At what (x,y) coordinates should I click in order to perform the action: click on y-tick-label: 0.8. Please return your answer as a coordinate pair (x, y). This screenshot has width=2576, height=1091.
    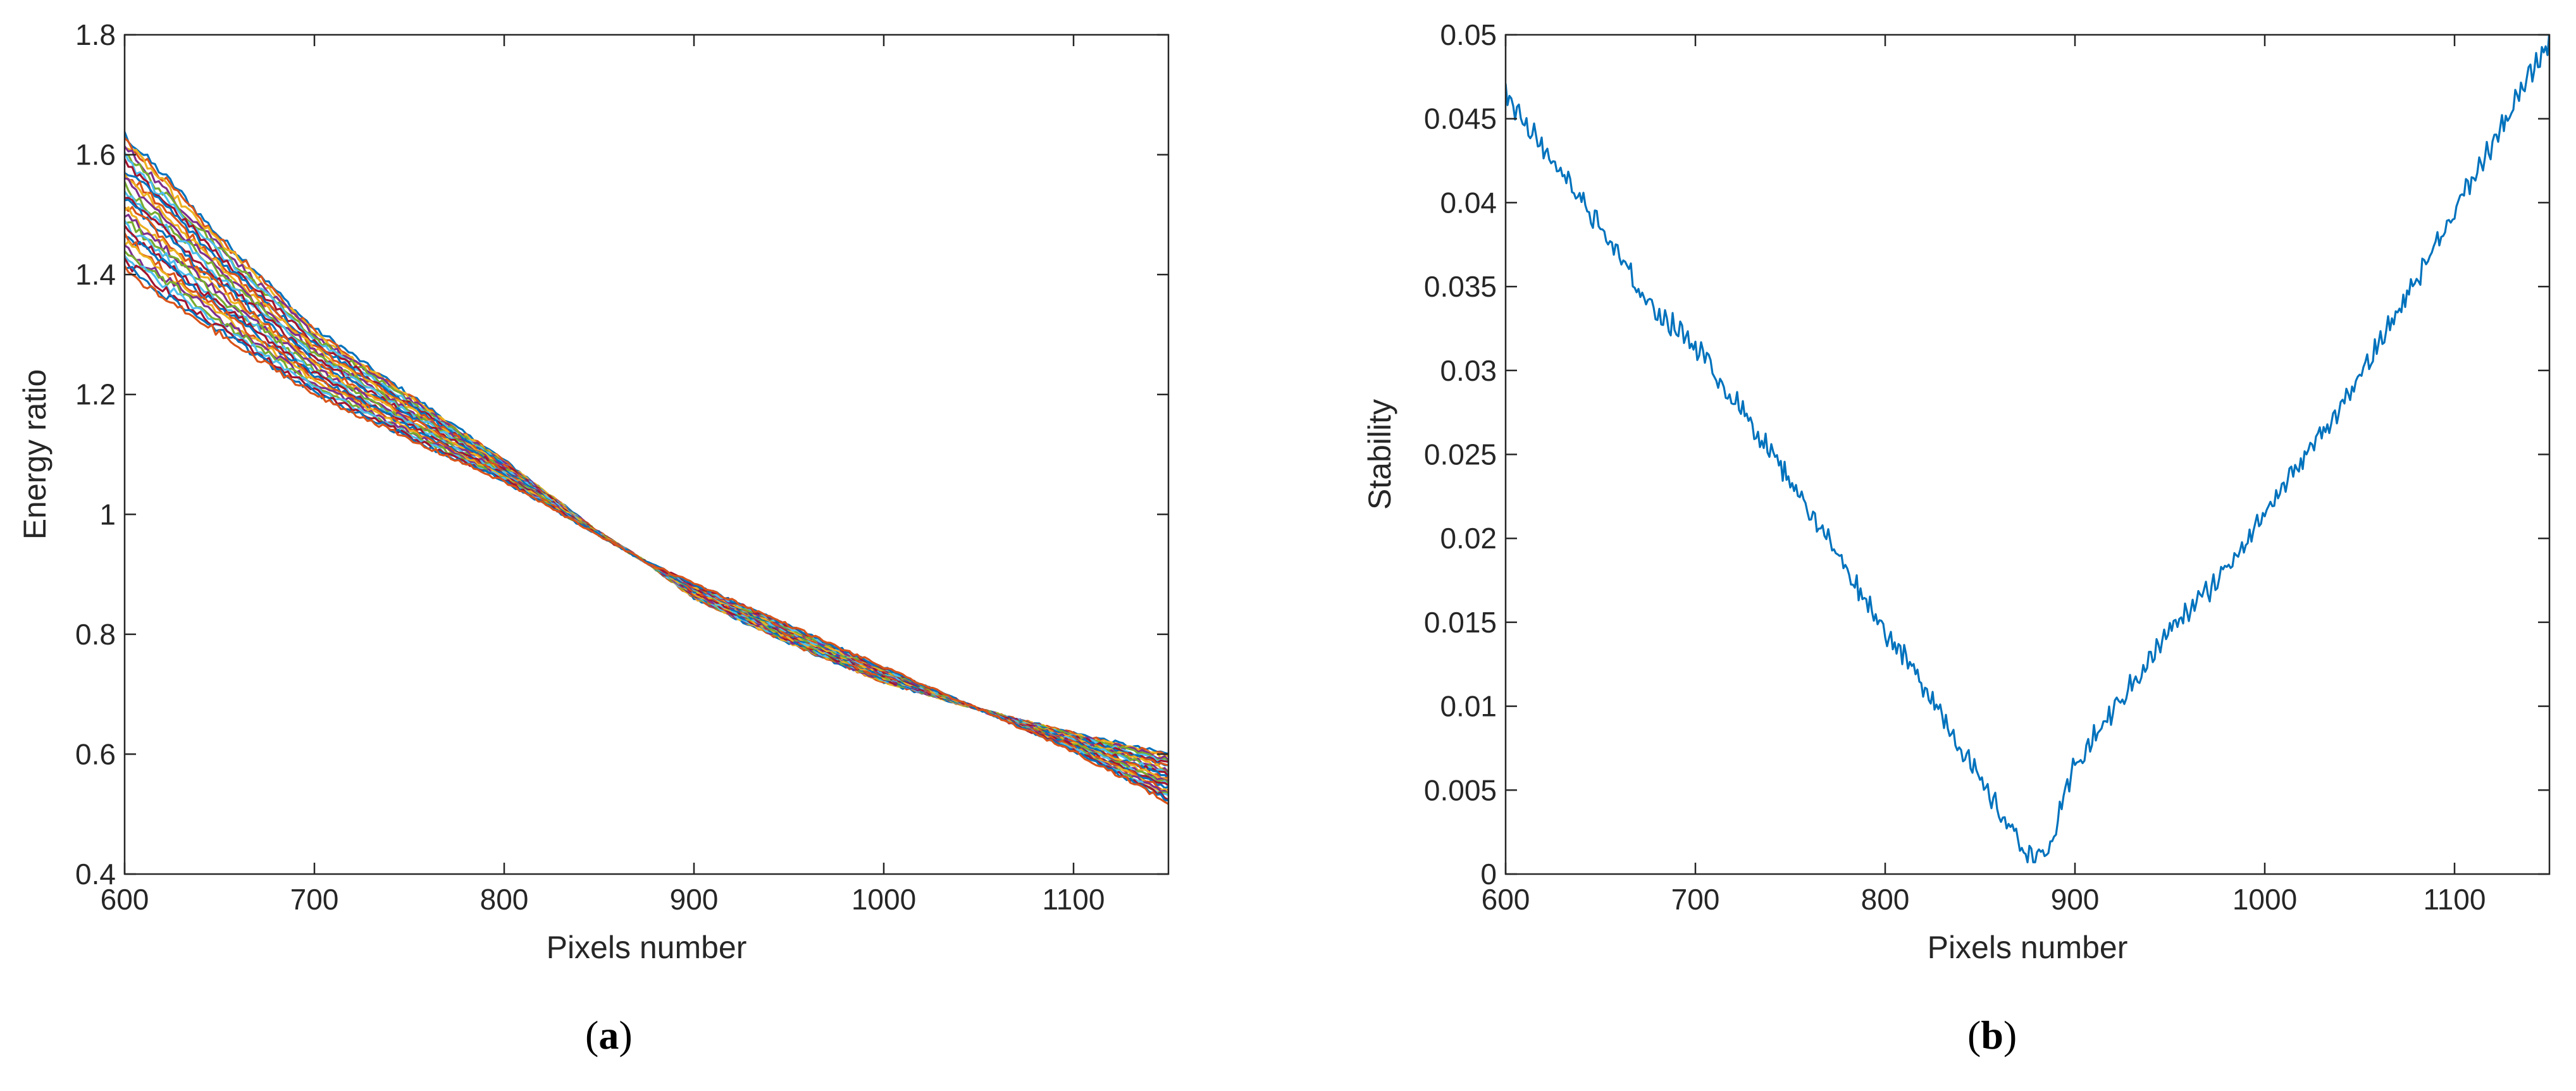
    Looking at the image, I should click on (95, 634).